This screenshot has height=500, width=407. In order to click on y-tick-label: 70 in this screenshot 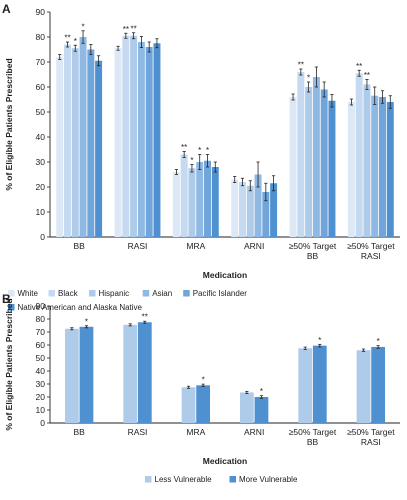, I will do `click(41, 332)`.